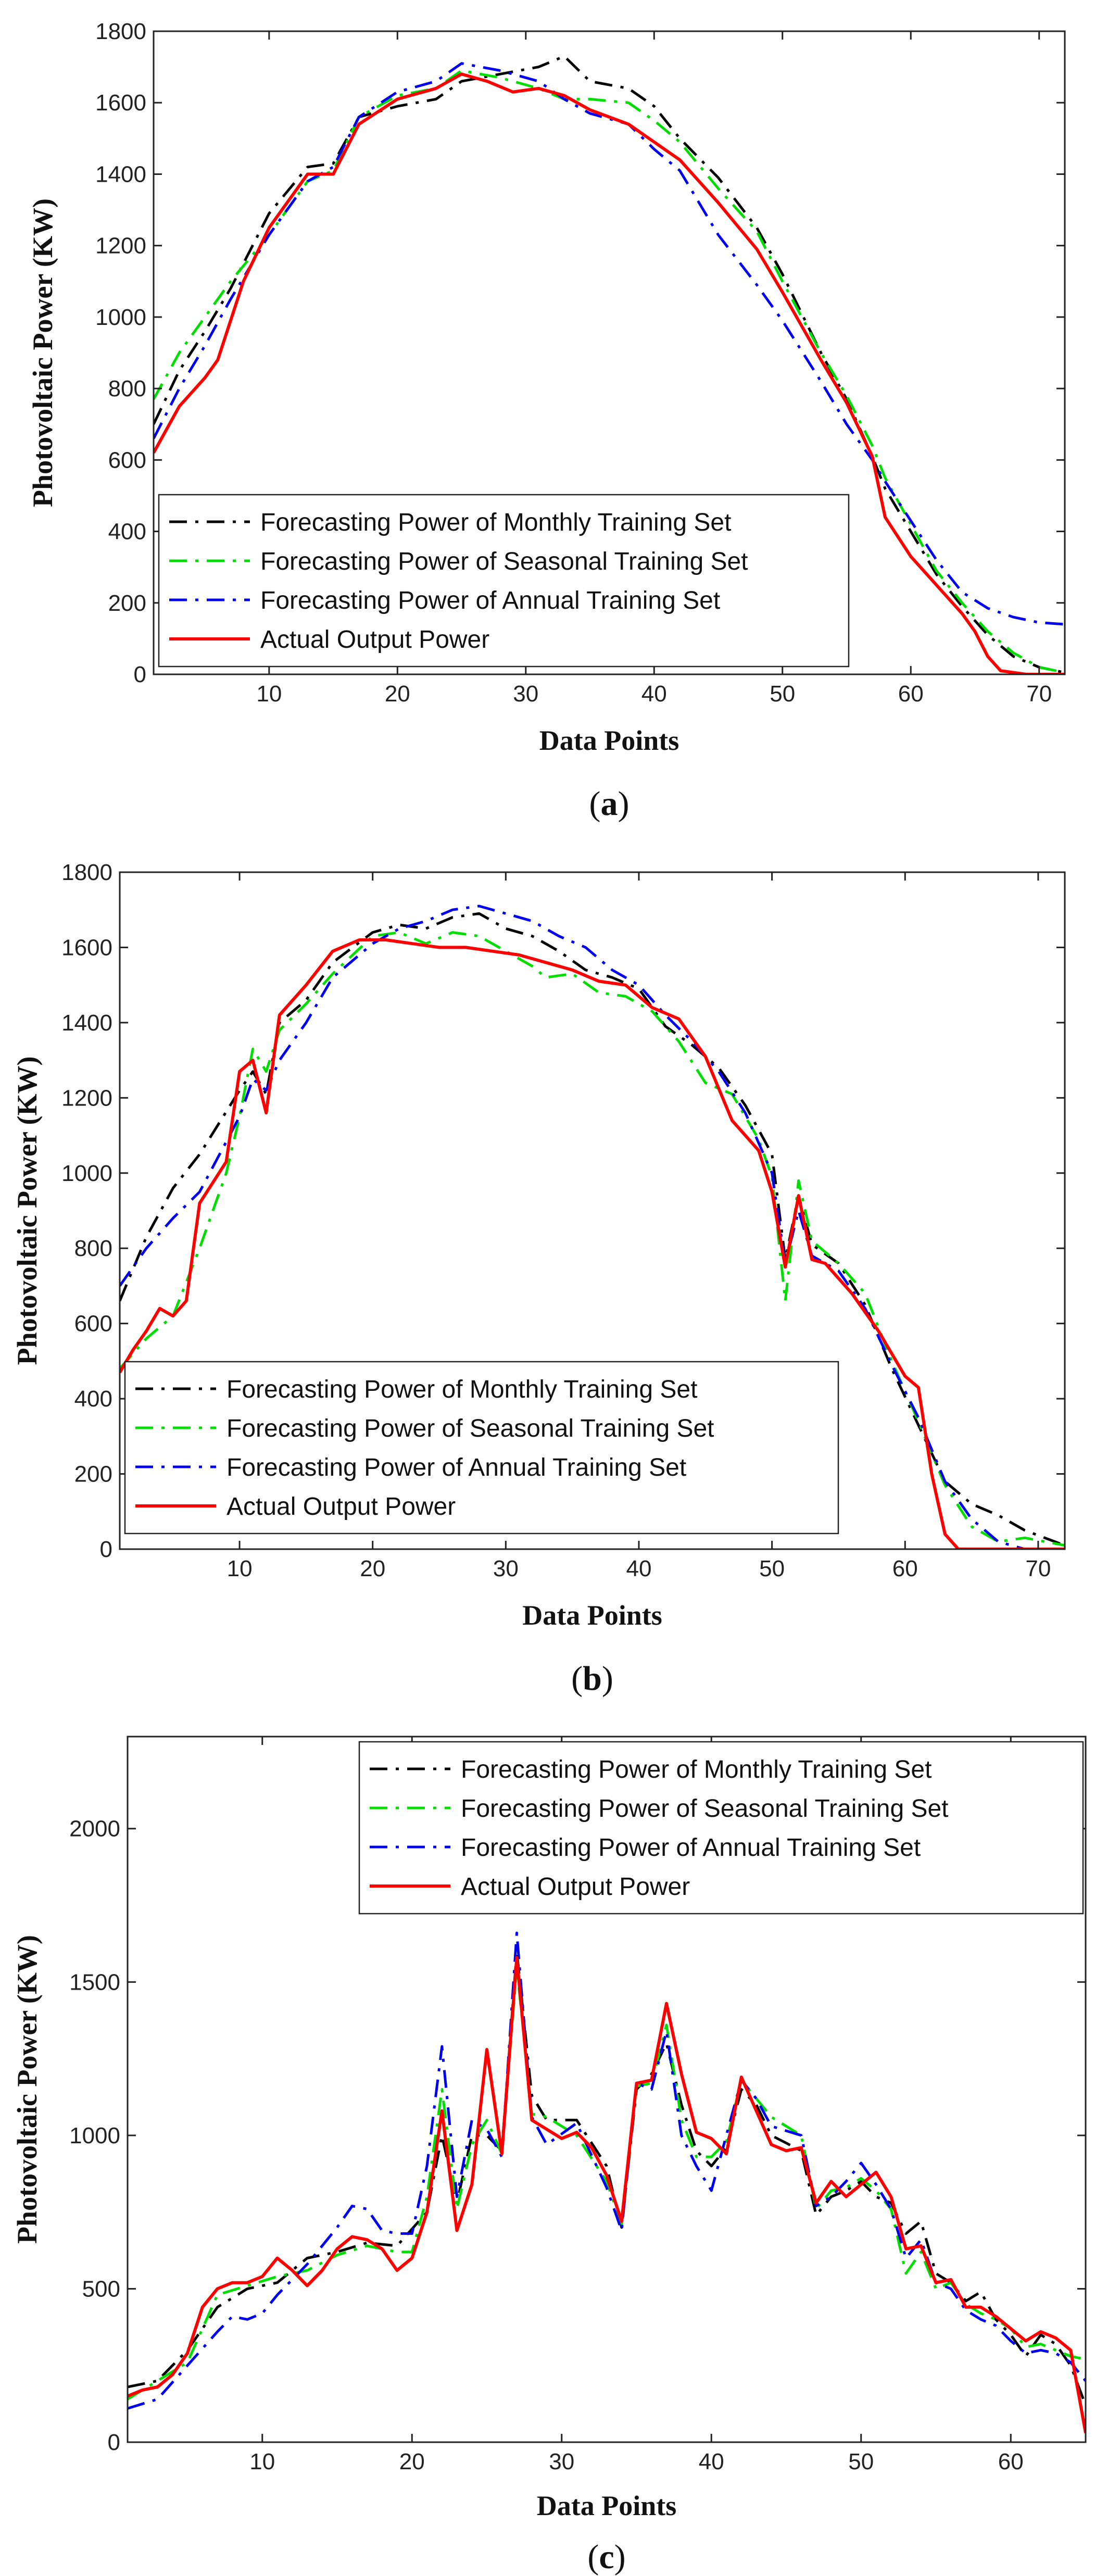 Image resolution: width=1095 pixels, height=2576 pixels. I want to click on panel-caption: (b), so click(592, 1679).